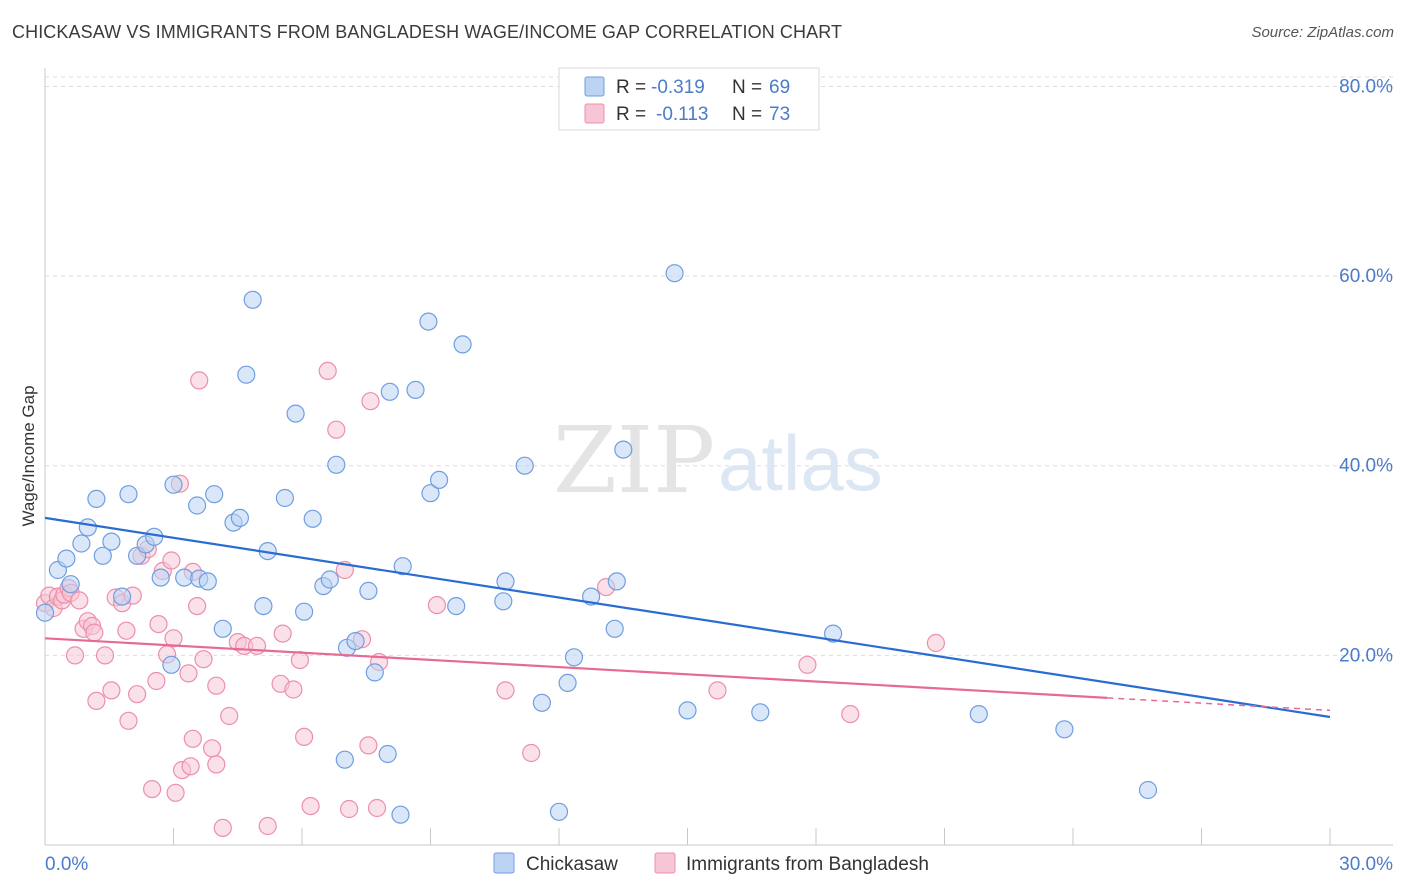 The image size is (1406, 892). What do you see at coordinates (1366, 276) in the screenshot?
I see `y-tick-label: 60.0%` at bounding box center [1366, 276].